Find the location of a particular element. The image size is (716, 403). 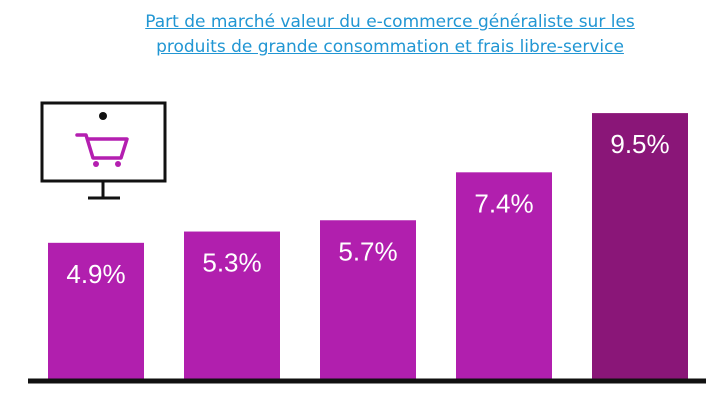

monitor-cart-icon is located at coordinates (103, 150).